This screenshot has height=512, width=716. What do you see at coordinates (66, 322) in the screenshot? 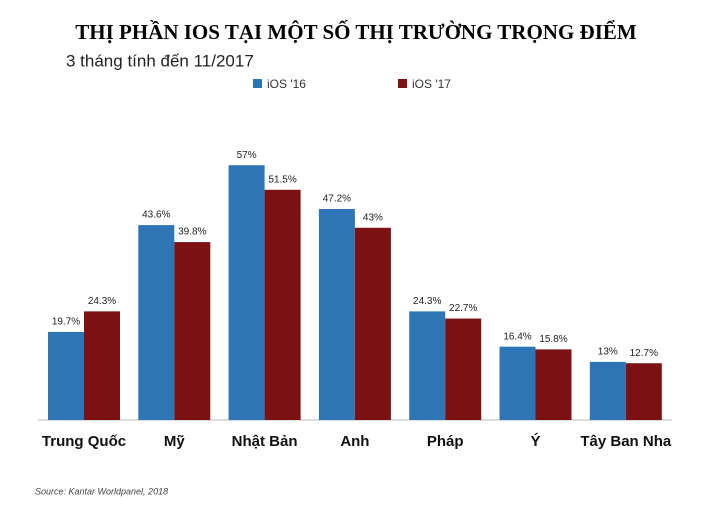
I see `value-label: 19.7%` at bounding box center [66, 322].